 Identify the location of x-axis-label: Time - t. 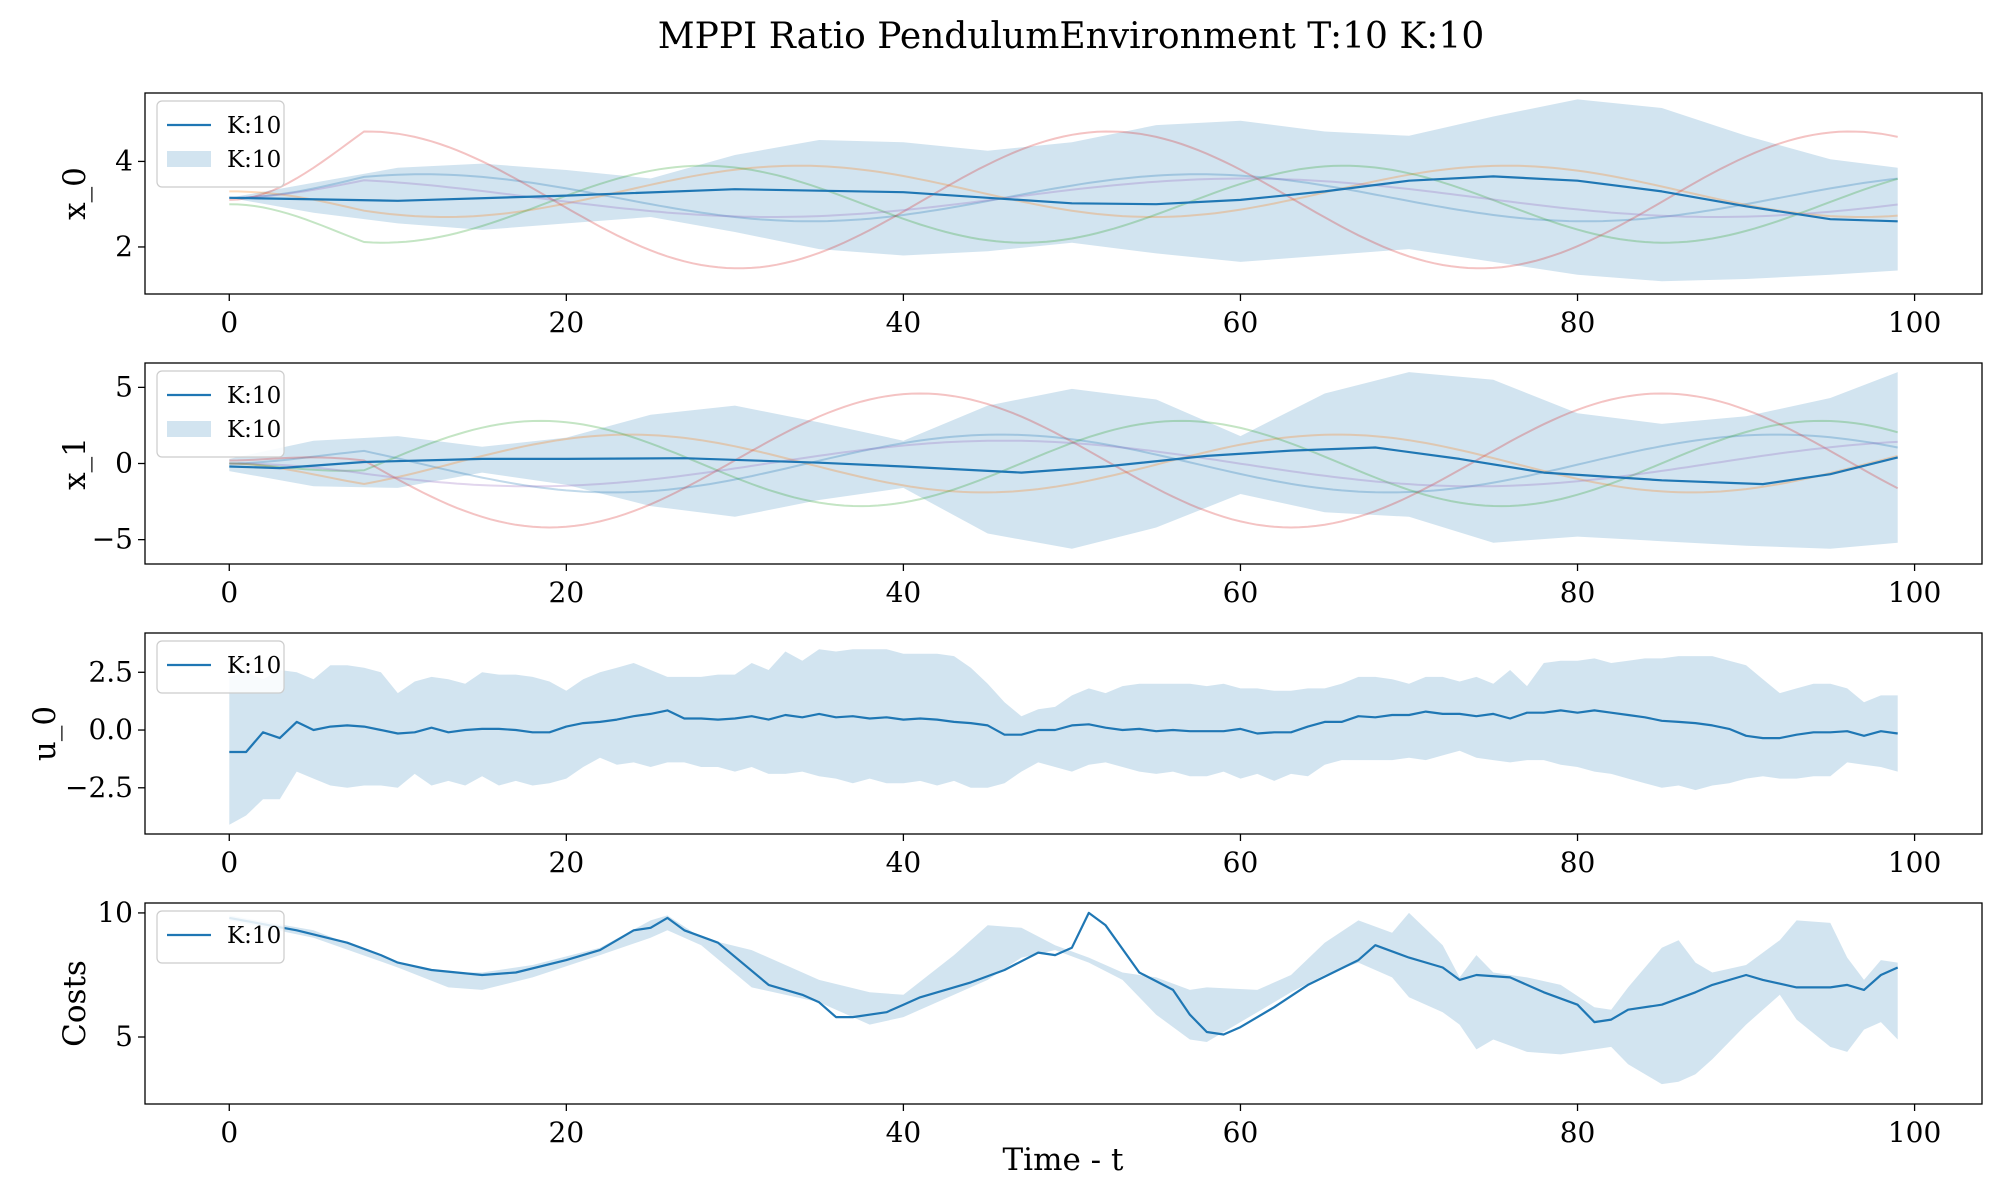
(1064, 1160).